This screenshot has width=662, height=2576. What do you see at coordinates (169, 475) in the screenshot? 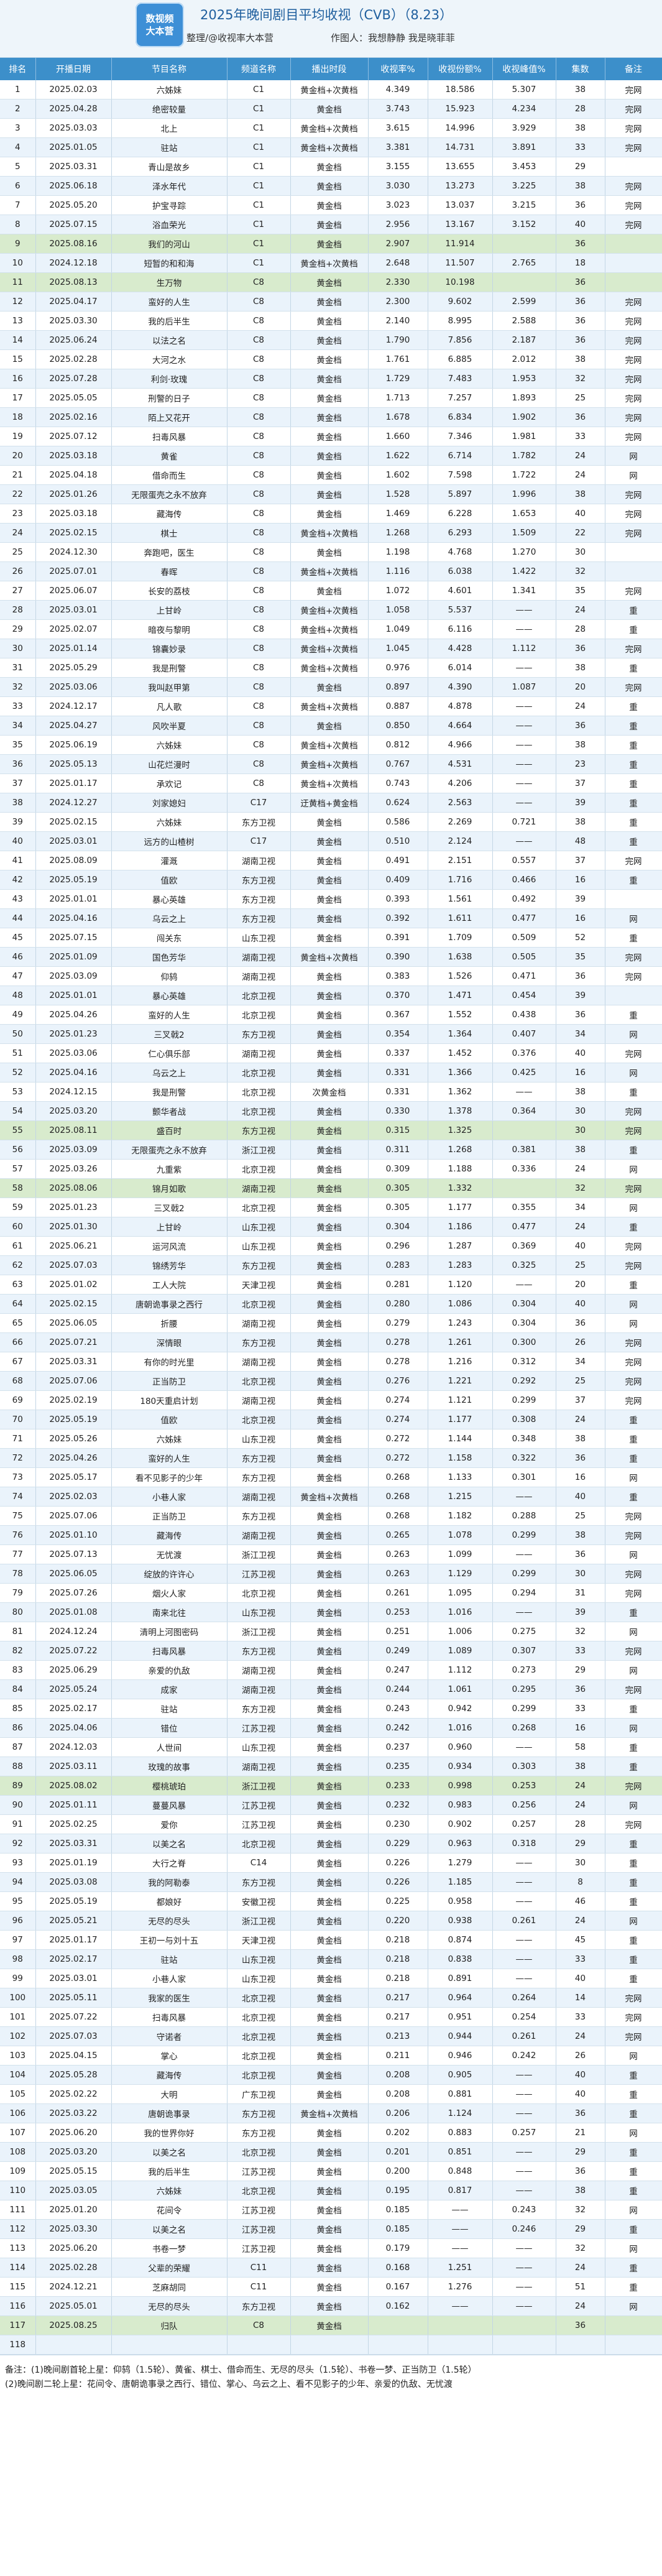
I see `col-title-cell: 借命而生` at bounding box center [169, 475].